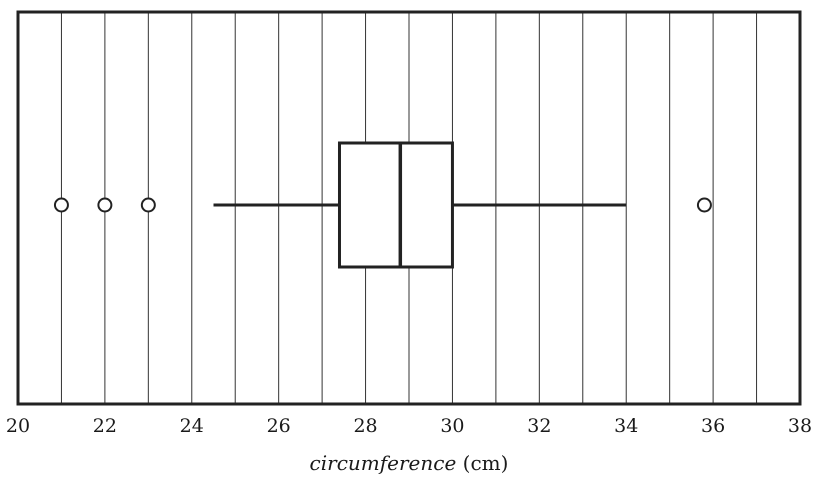 The image size is (820, 478). Describe the element at coordinates (626, 426) in the screenshot. I see `tick-label: 34` at that location.